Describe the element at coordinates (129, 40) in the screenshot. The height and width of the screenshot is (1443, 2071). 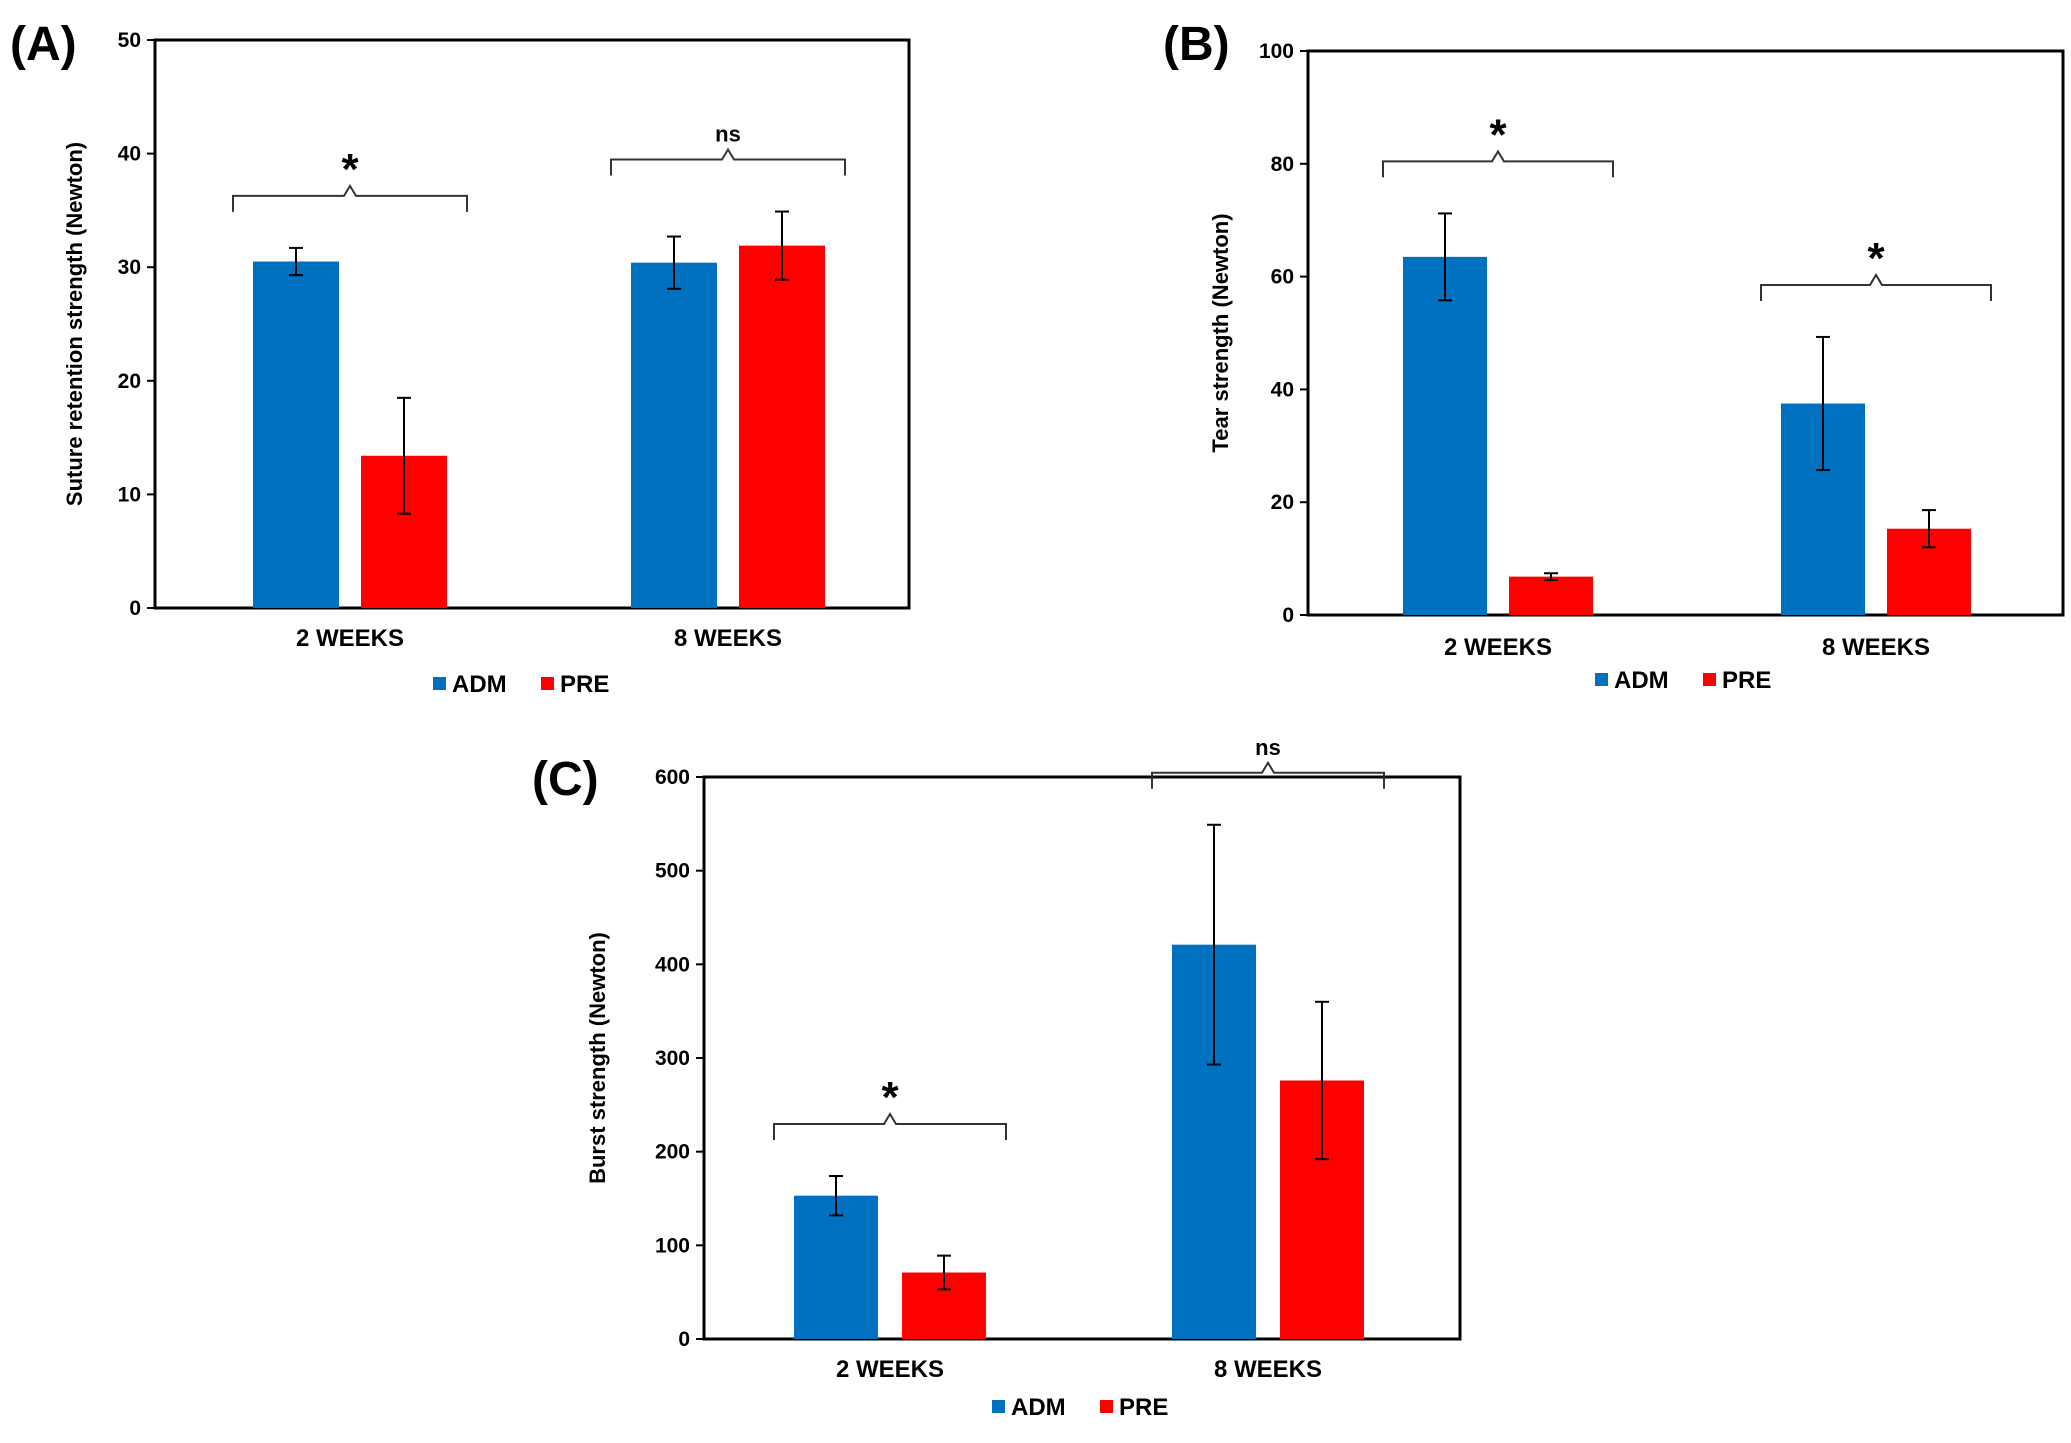
I see `y-tick-label: 50` at that location.